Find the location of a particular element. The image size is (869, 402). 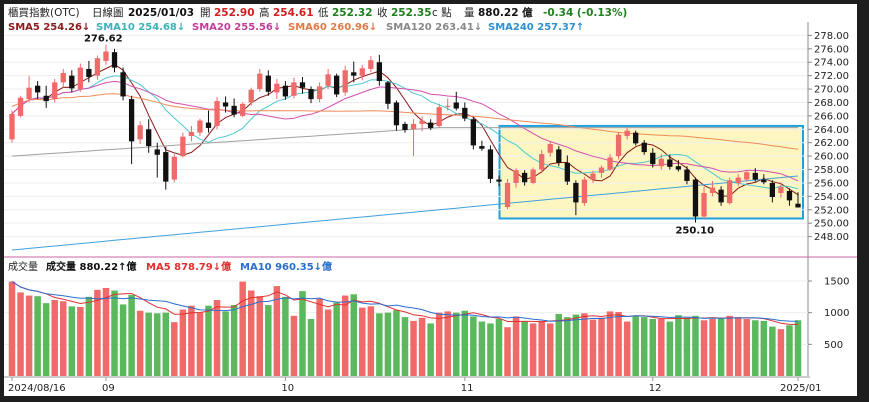

price-tick-label: 252.00 is located at coordinates (831, 210).